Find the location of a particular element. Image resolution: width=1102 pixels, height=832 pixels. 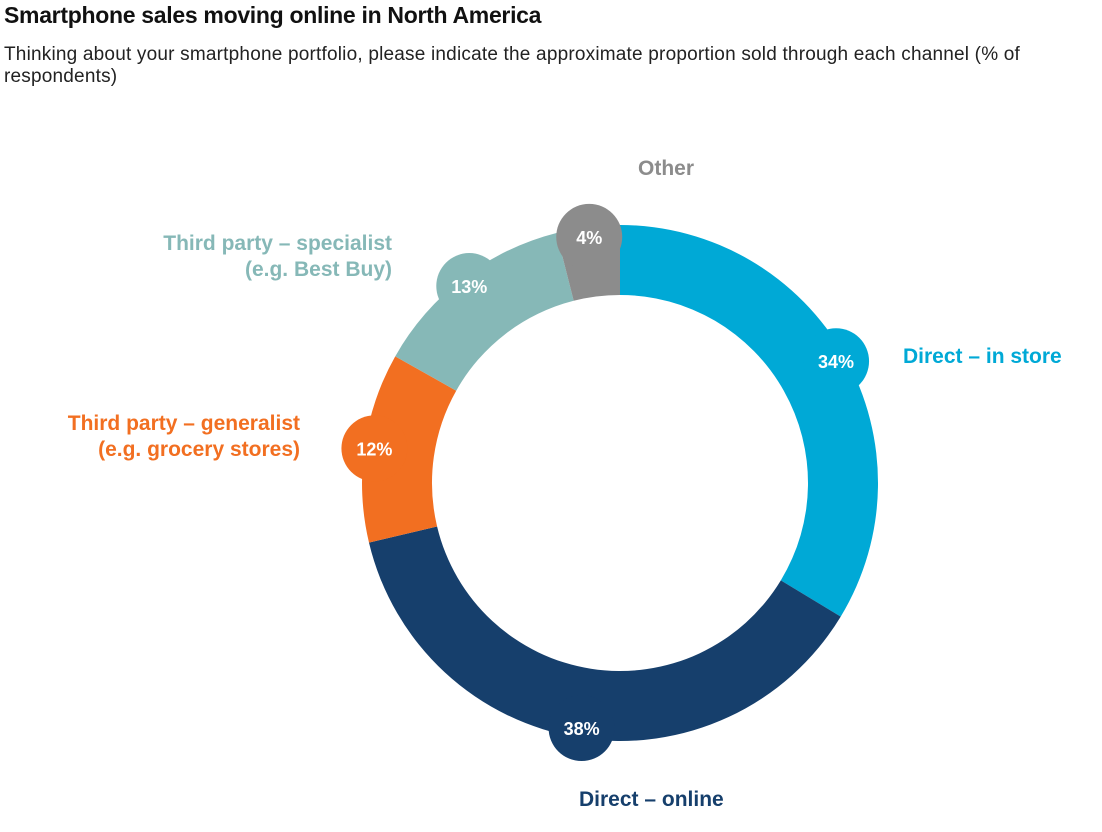

value-label-5: 4% is located at coordinates (589, 238).